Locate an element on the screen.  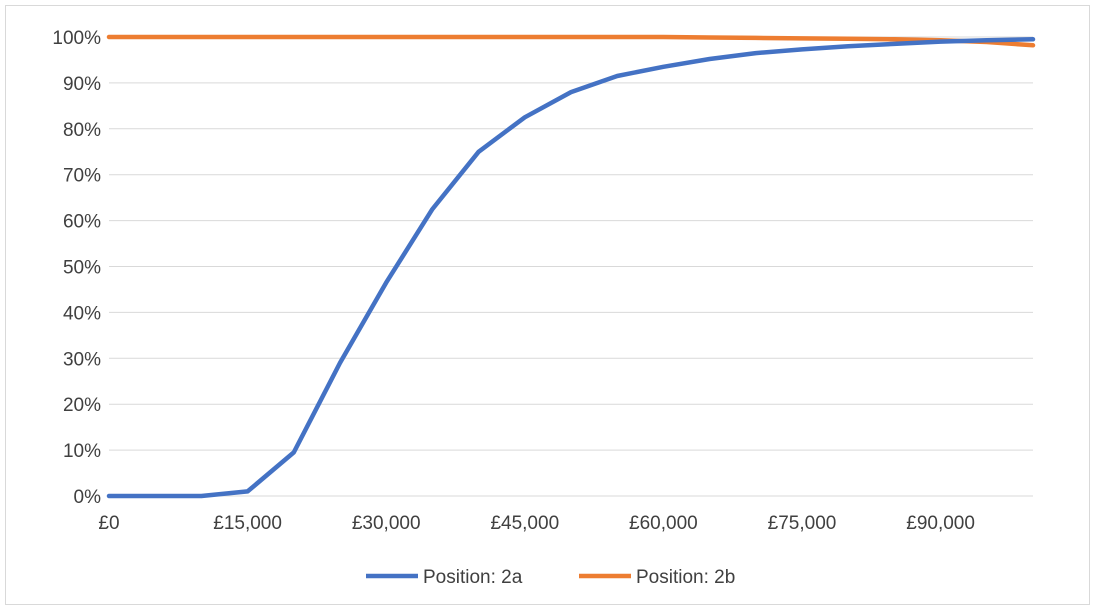
legend: Position: 2a Position: 2b is located at coordinates (550, 577).